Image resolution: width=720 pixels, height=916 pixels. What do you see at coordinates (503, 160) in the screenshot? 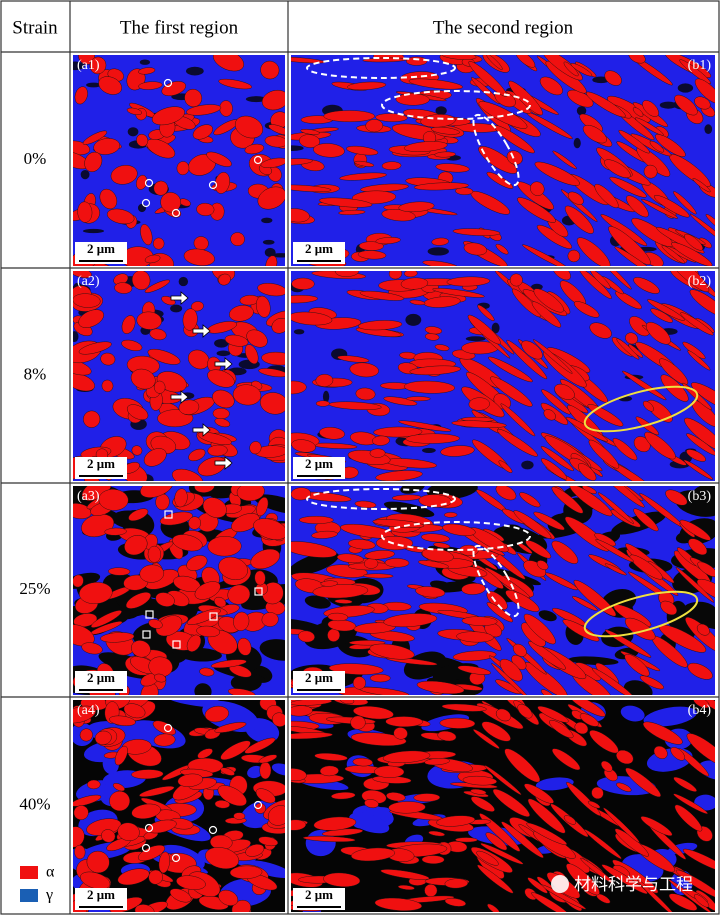
I see `ebsd-map: (b1) 2 μm` at bounding box center [503, 160].